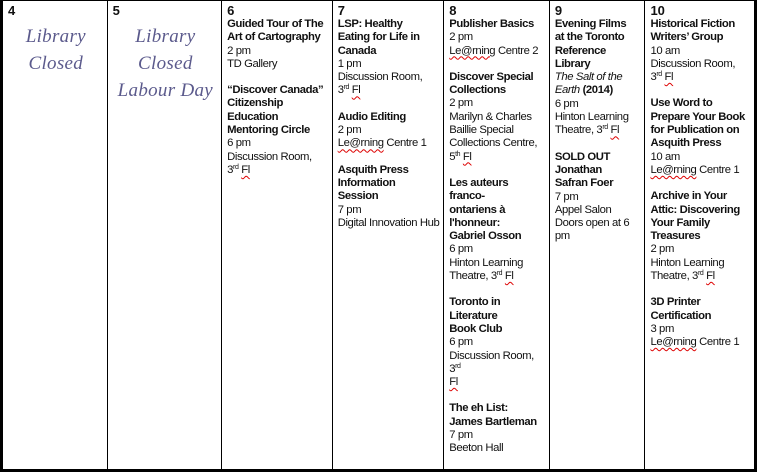 This screenshot has width=759, height=472. Describe the element at coordinates (589, 37) in the screenshot. I see `event-title-line: at the Toronto` at that location.